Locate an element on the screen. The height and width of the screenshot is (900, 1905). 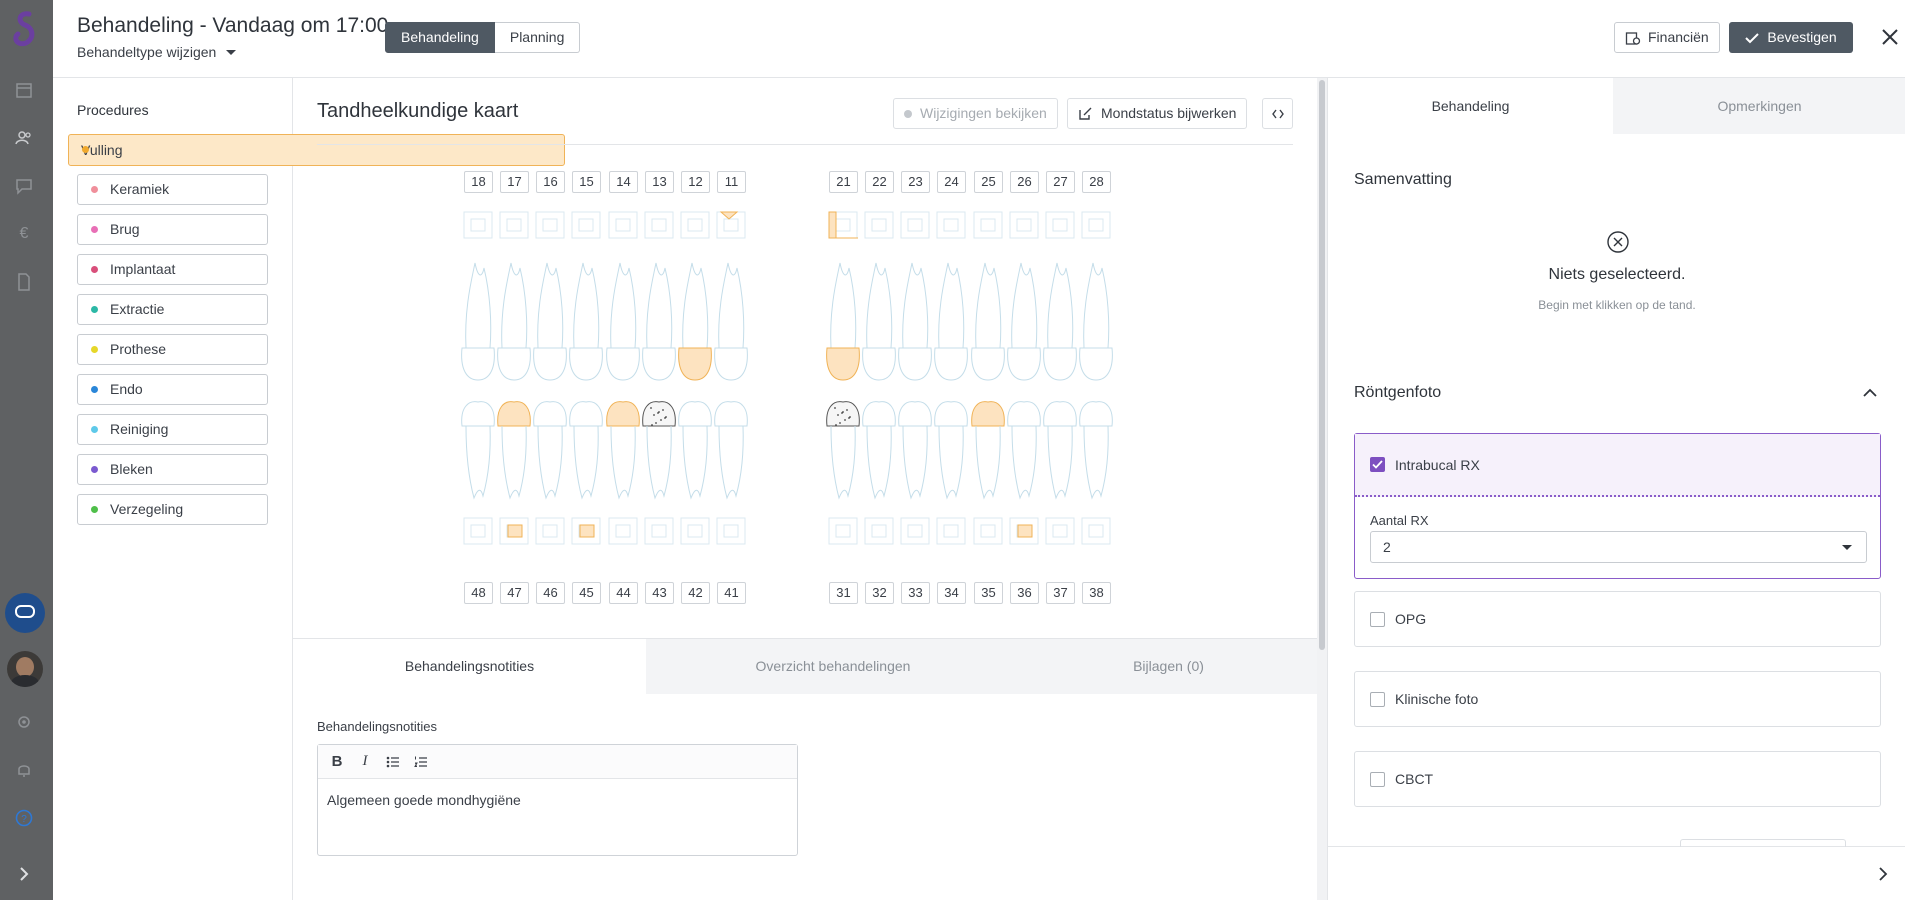
procedure-item: Verzegeling is located at coordinates (172, 509).